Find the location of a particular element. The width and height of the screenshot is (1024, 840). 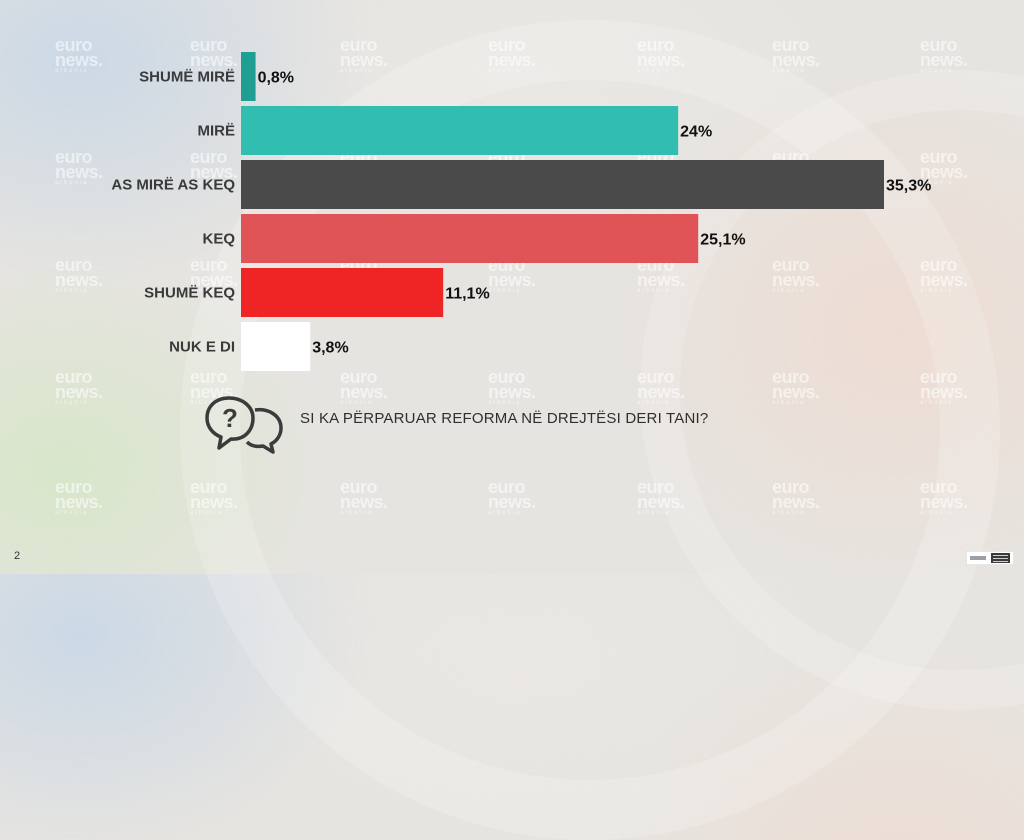

category-label: NUK E DI is located at coordinates (202, 347).